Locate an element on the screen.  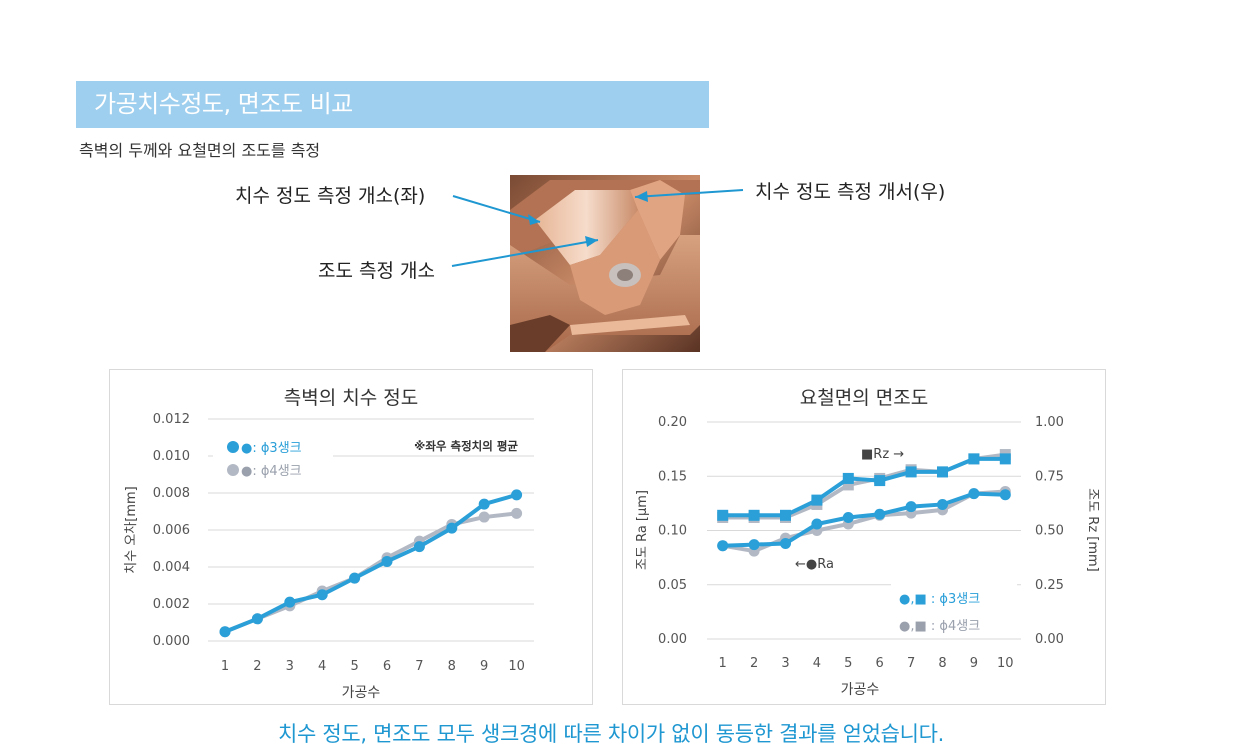
chart-title: 요철면의 면조도 is located at coordinates (864, 398).